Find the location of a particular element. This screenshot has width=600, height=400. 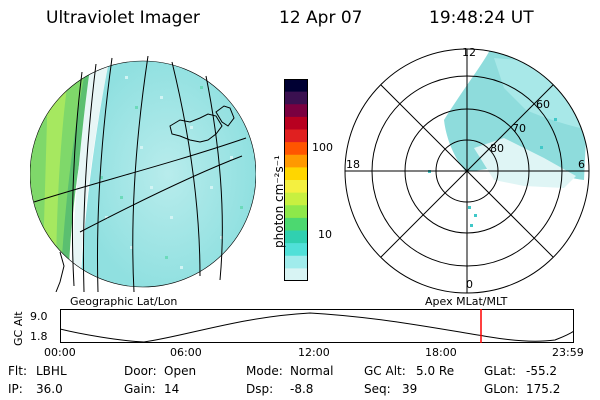

dsp-label: Dsp: is located at coordinates (260, 389).